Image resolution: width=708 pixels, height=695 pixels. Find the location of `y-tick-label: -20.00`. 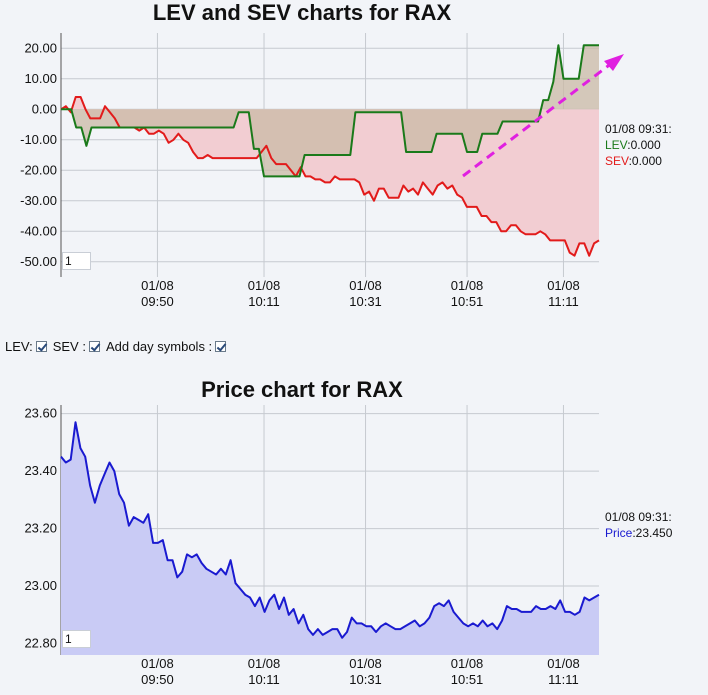

y-tick-label: -20.00 is located at coordinates (38, 169).